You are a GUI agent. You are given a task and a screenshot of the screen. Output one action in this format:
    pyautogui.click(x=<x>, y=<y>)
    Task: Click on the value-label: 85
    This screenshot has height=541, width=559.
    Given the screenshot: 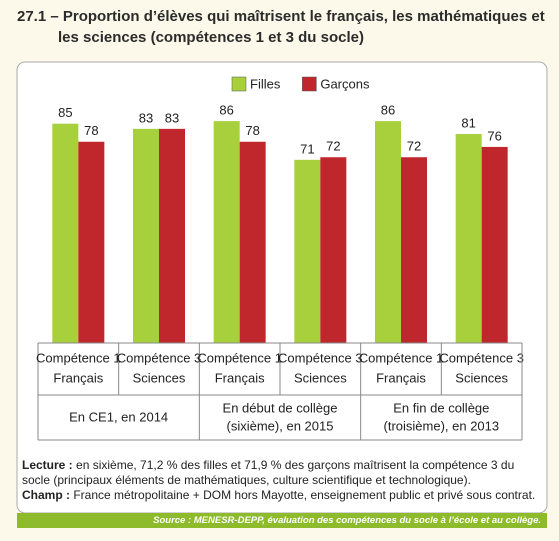 What is the action you would take?
    pyautogui.click(x=65, y=112)
    